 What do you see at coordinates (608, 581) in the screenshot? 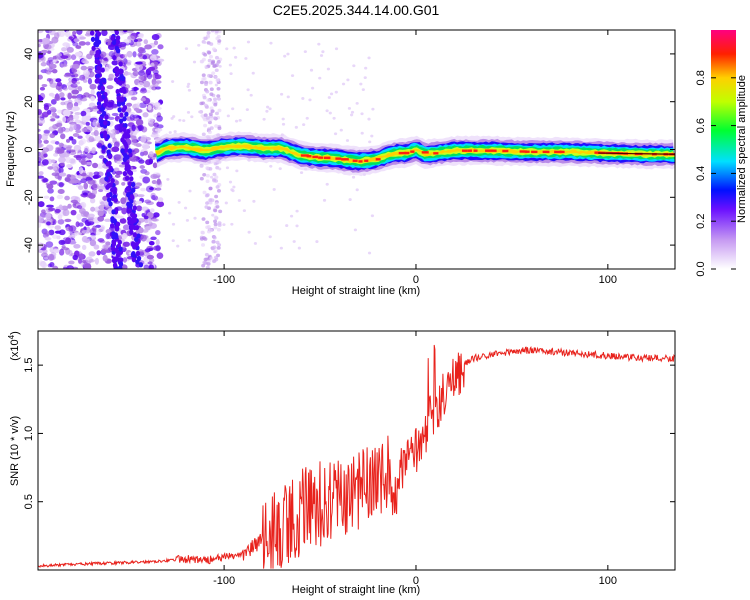
I see `snr-xtick-label: 100` at bounding box center [608, 581].